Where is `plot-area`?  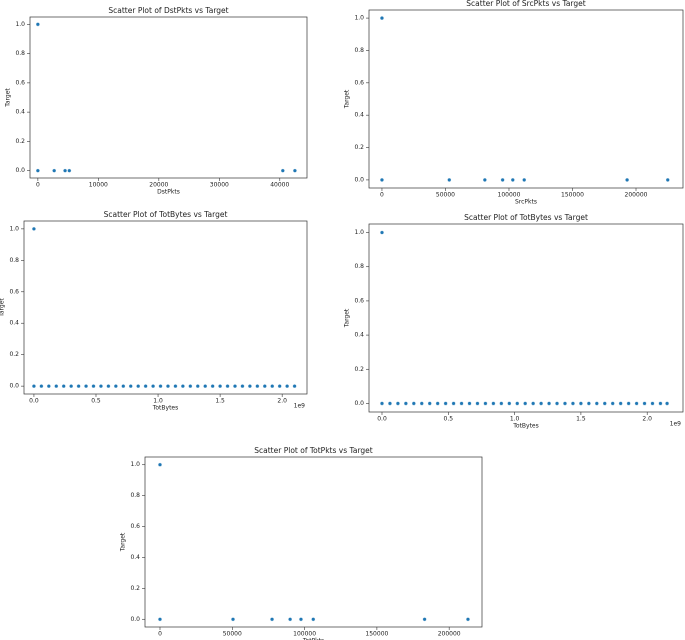
plot-area is located at coordinates (168, 97).